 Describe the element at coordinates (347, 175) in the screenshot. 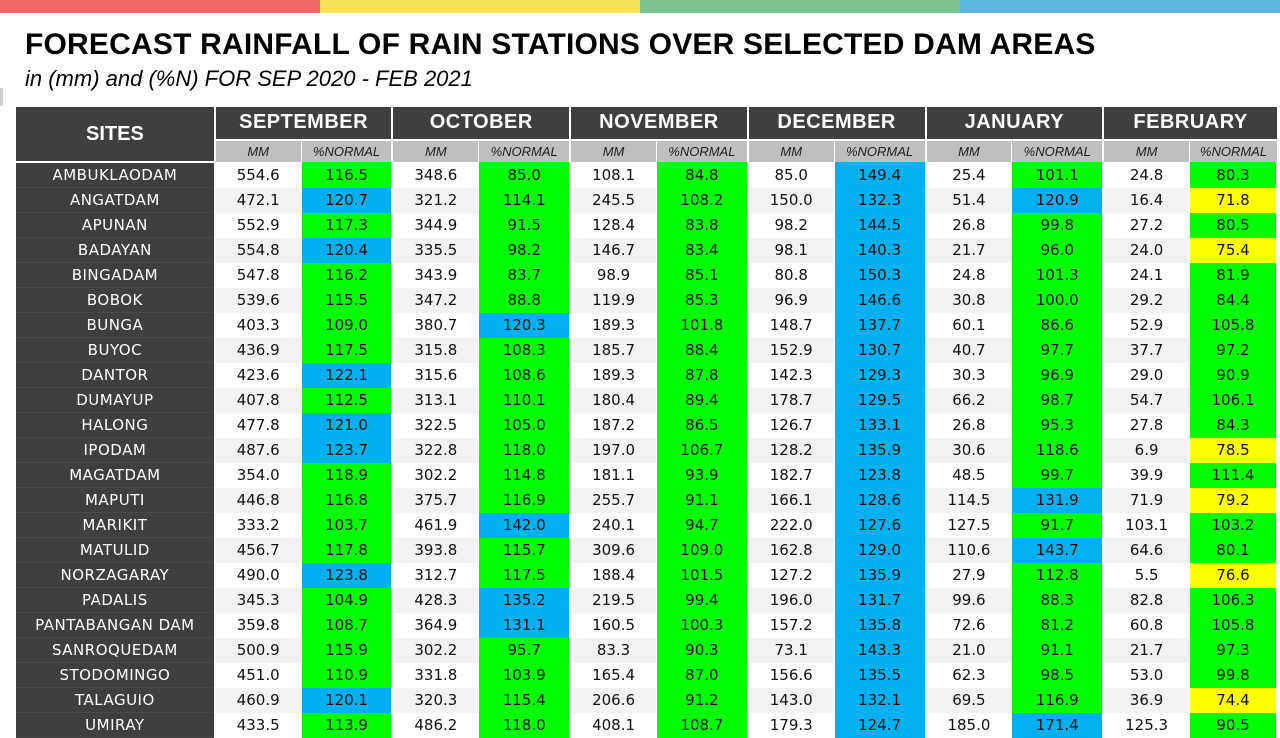

I see `pct-normal-value: 116.5` at that location.